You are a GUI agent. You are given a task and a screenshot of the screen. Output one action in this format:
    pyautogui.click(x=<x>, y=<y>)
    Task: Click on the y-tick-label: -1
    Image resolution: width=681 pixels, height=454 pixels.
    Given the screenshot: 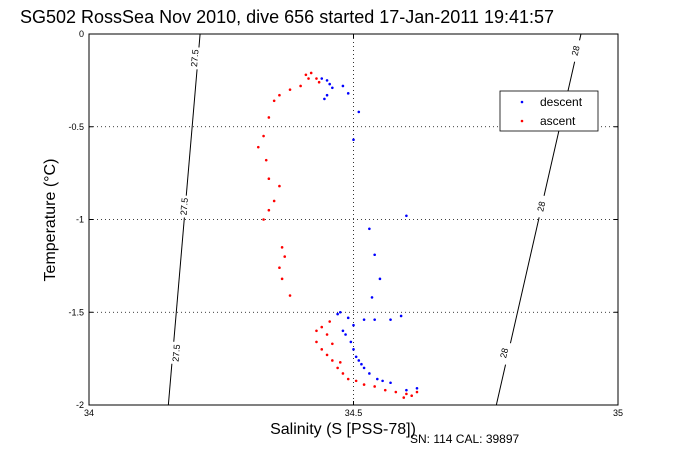 What is the action you would take?
    pyautogui.click(x=80, y=220)
    